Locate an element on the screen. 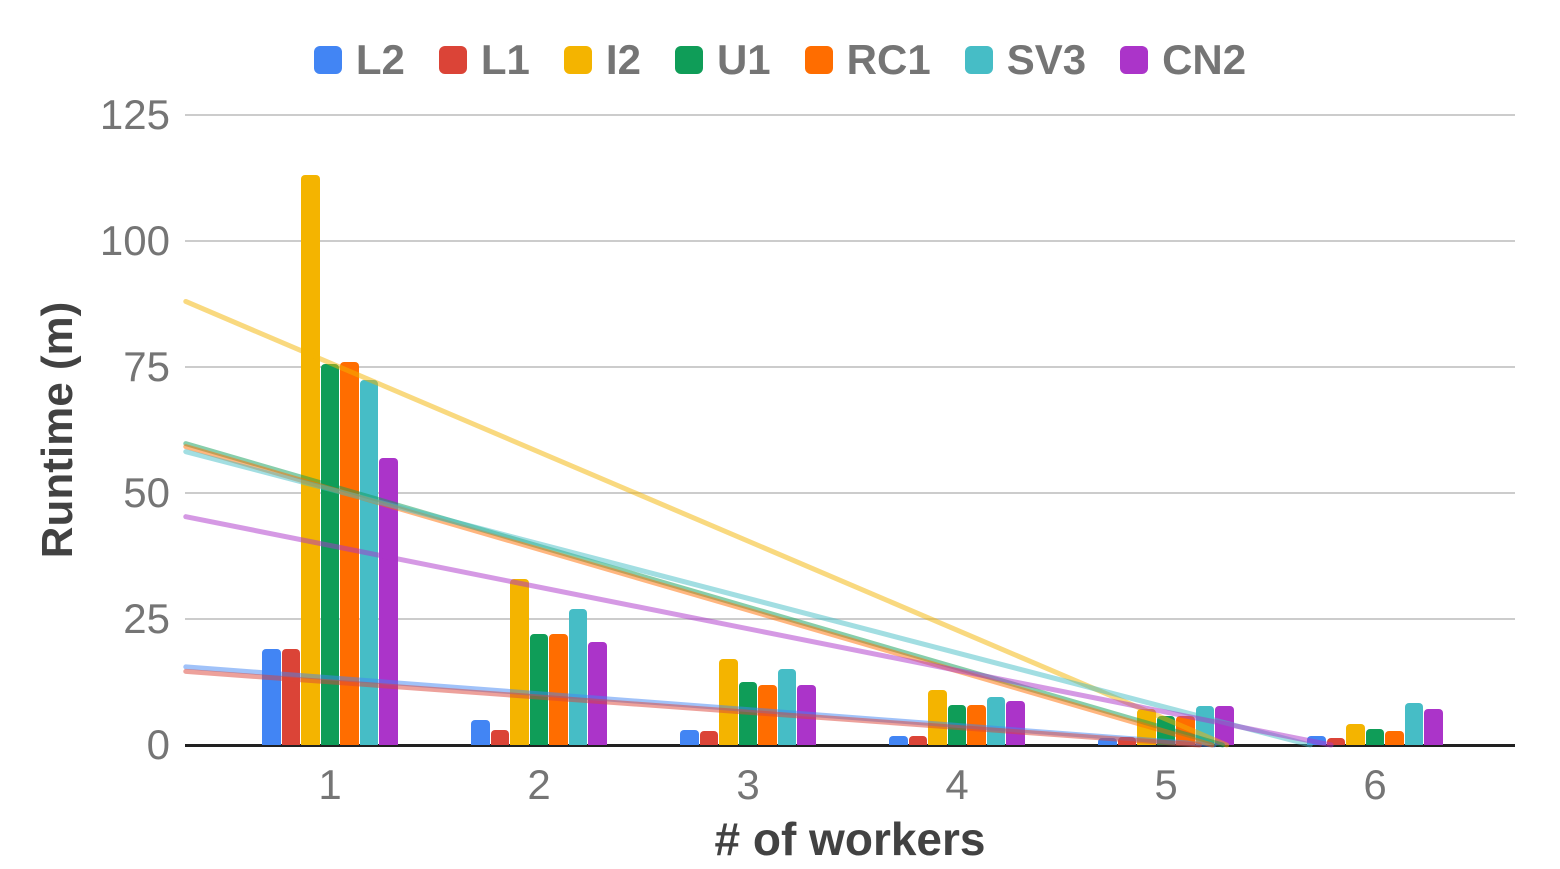 The image size is (1560, 869). legend-label: CN2 is located at coordinates (1204, 59).